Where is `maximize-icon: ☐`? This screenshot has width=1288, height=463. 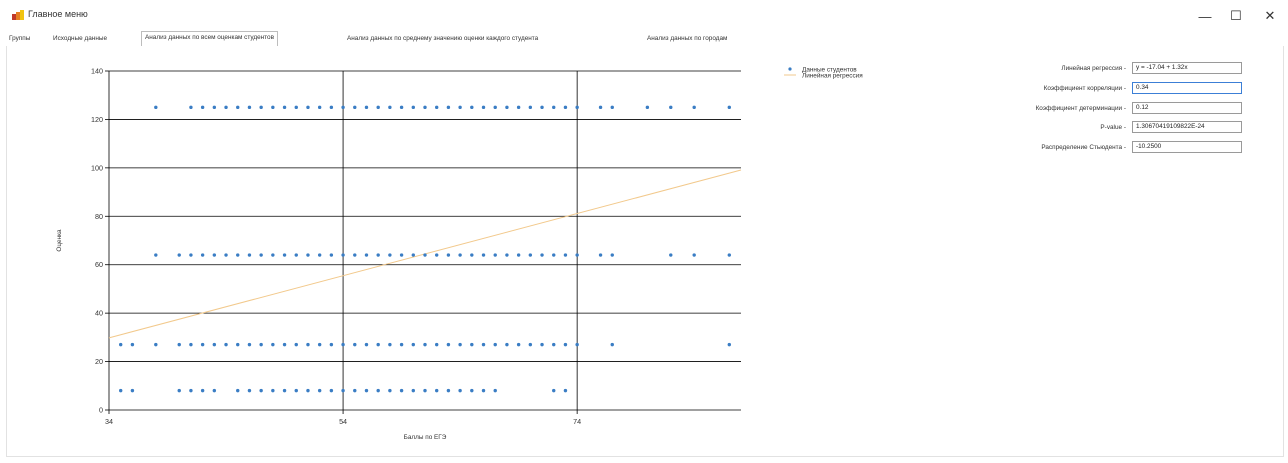 maximize-icon: ☐ is located at coordinates (1236, 15).